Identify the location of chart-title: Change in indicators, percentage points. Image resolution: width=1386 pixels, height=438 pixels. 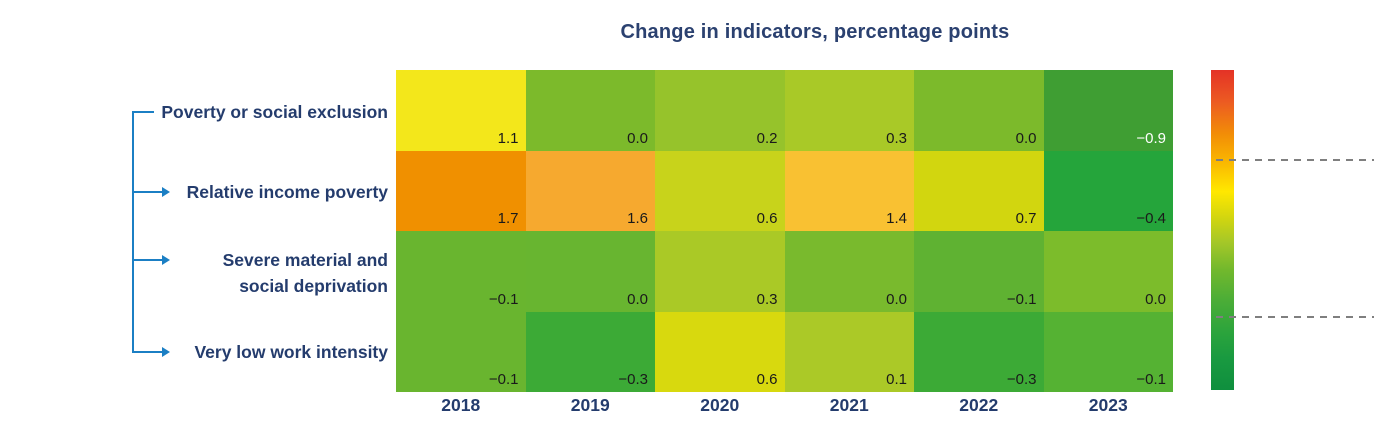
(815, 32).